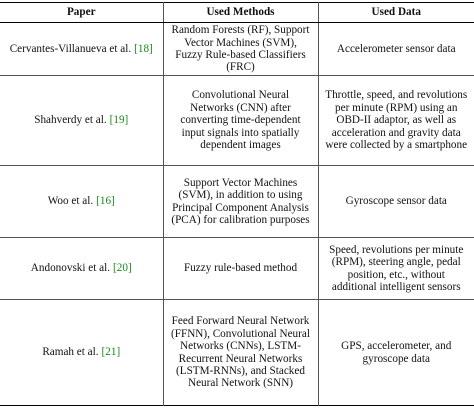 This screenshot has height=408, width=474. Describe the element at coordinates (122, 268) in the screenshot. I see `citation: [20]` at that location.